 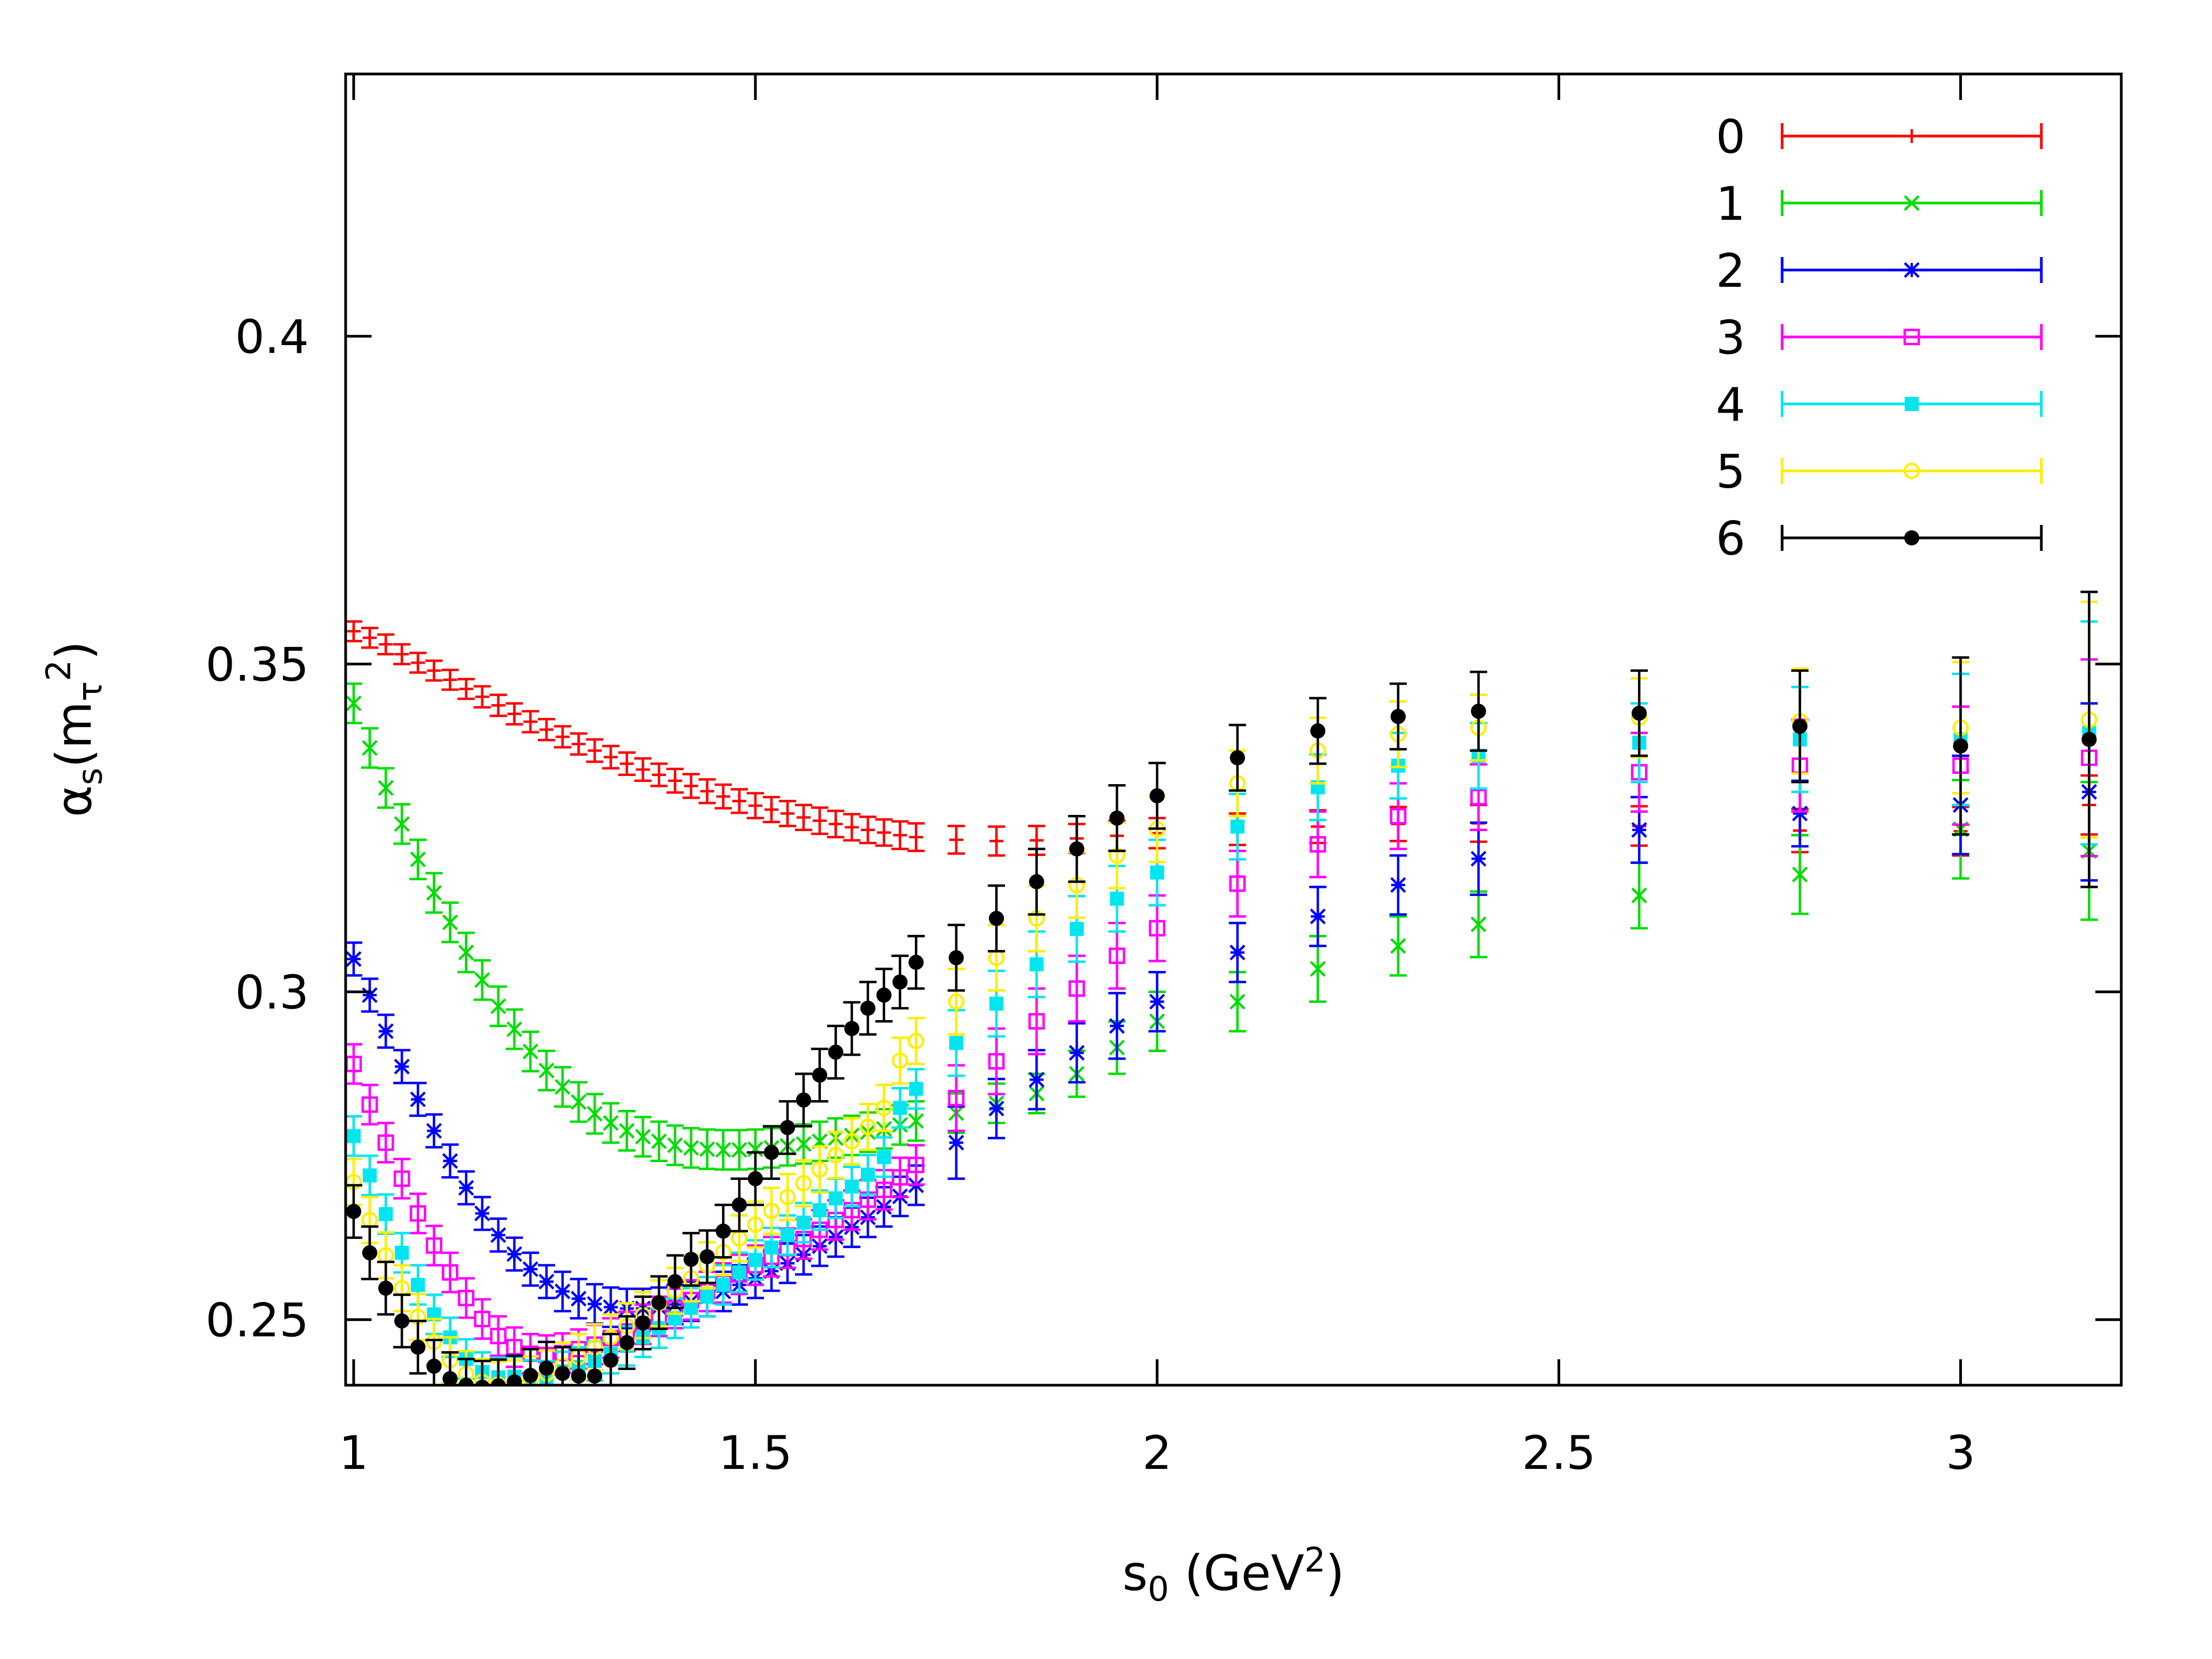 What do you see at coordinates (1236, 1573) in the screenshot?
I see `x-axis-title-unit: (GeV` at bounding box center [1236, 1573].